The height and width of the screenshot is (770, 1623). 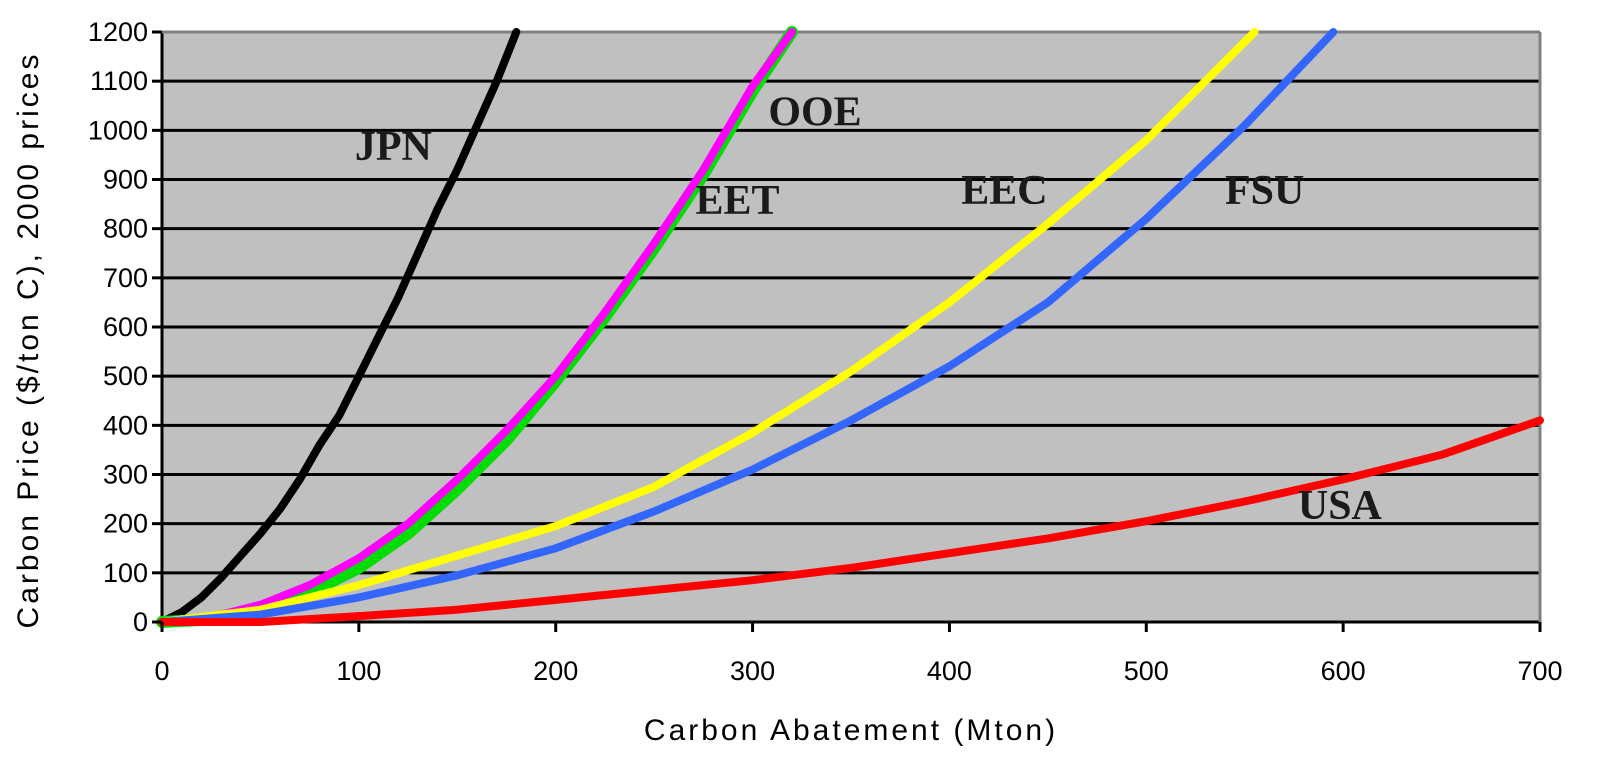 What do you see at coordinates (125, 425) in the screenshot?
I see `y-tick-label: 400` at bounding box center [125, 425].